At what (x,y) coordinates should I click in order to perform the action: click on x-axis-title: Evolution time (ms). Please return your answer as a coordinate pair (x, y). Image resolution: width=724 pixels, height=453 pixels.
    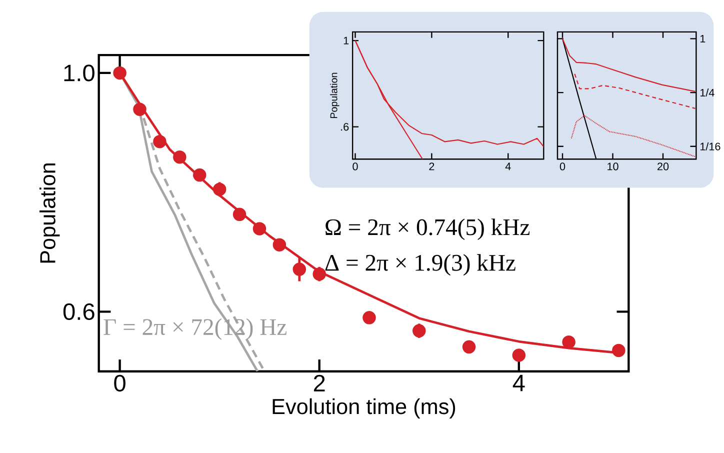
    Looking at the image, I should click on (364, 408).